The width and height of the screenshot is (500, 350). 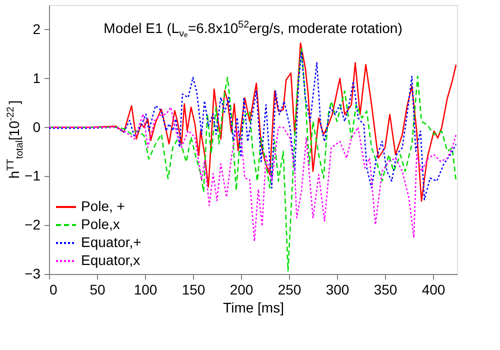 I want to click on y-tick-label: −2, so click(x=32, y=224).